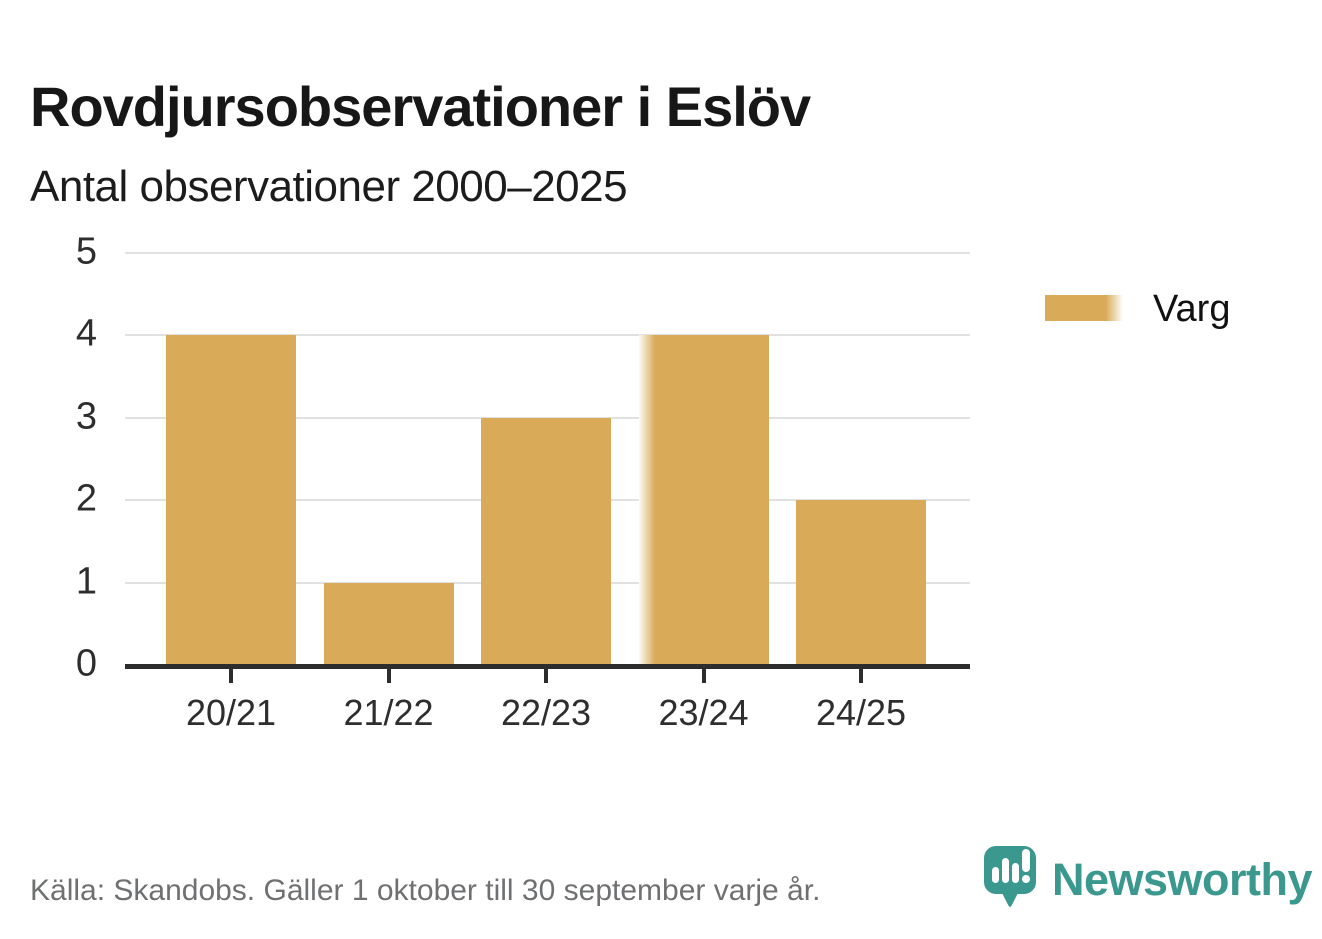 This screenshot has height=939, width=1322. I want to click on y-axis-label: 0, so click(86, 663).